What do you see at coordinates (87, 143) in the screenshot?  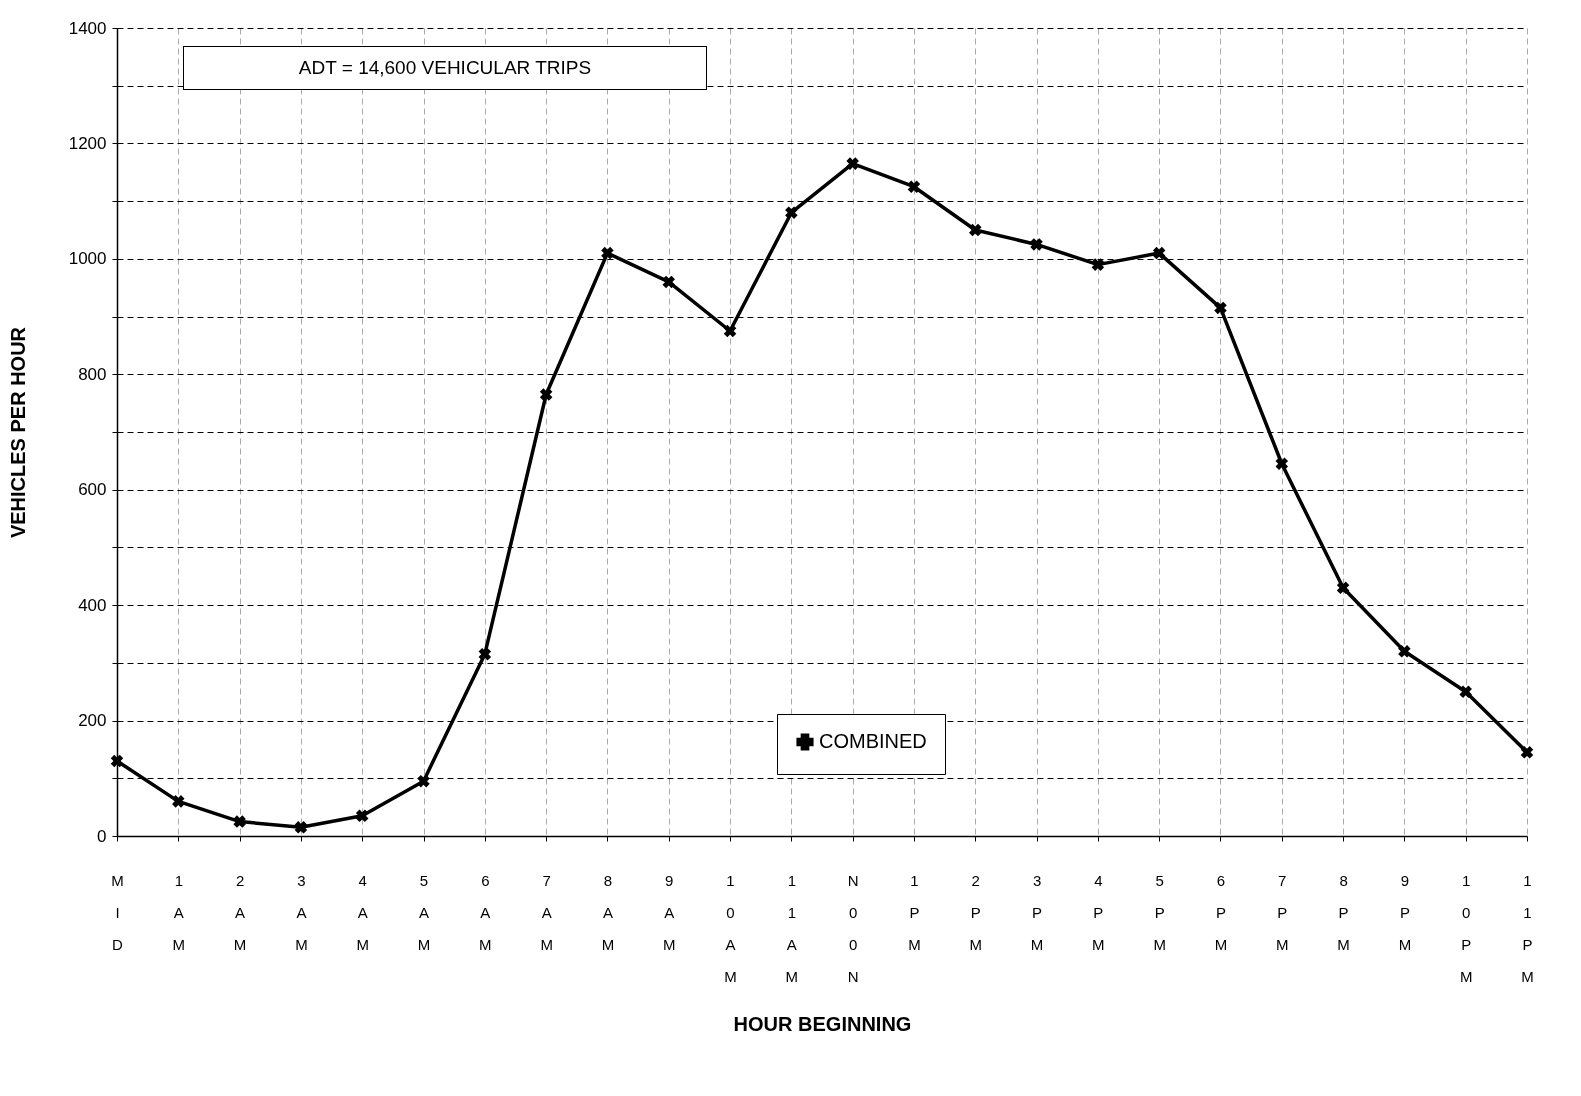 I see `y-tick-label: 1200` at bounding box center [87, 143].